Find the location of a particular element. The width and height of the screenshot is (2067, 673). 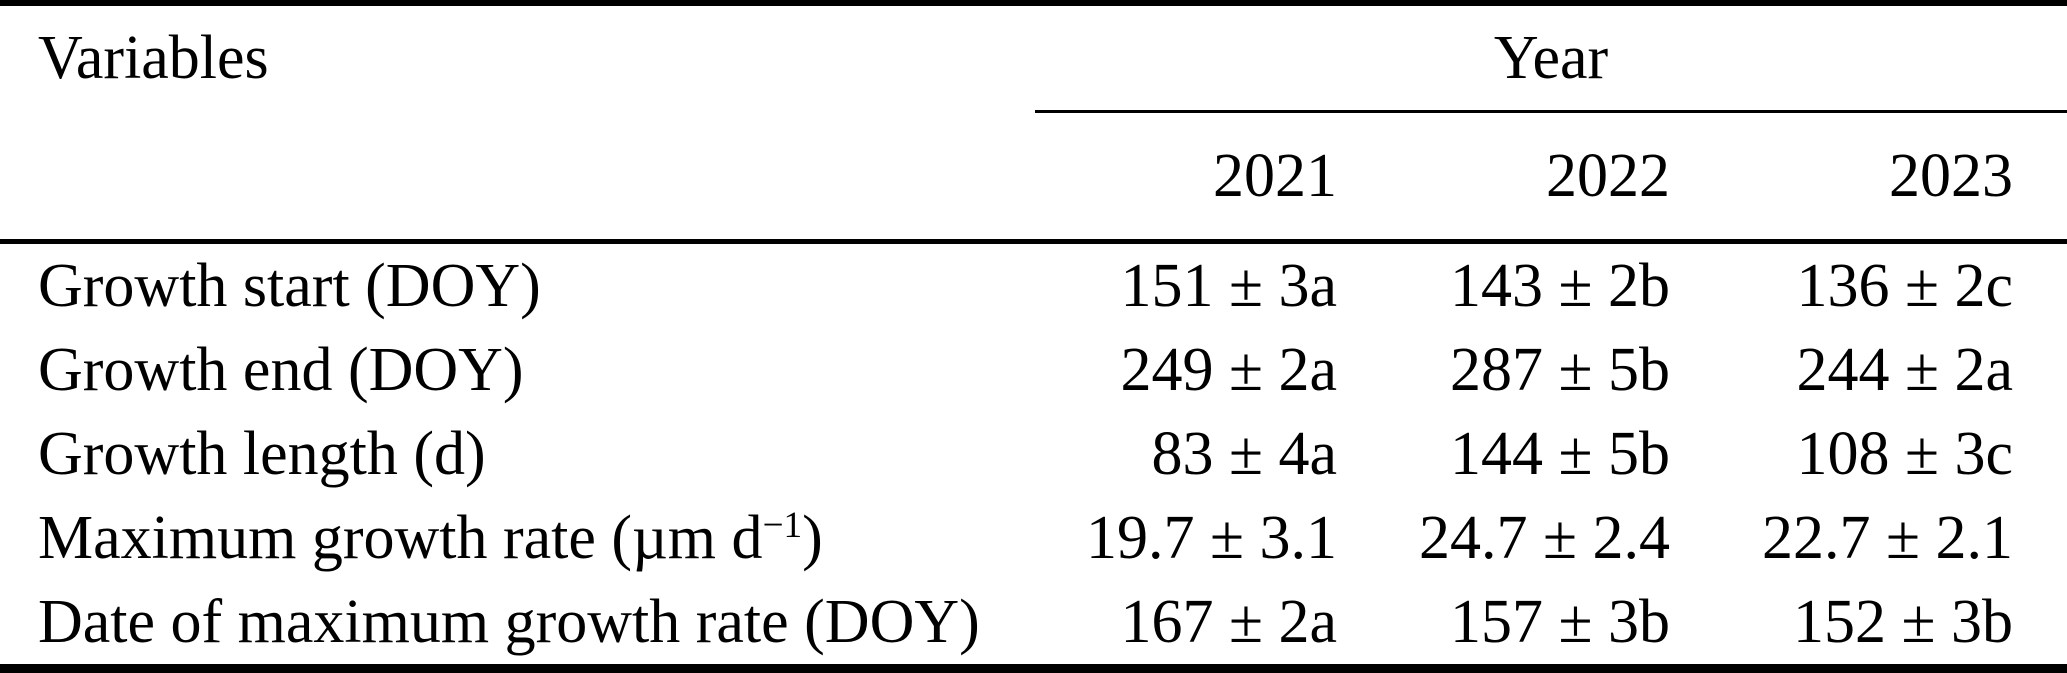

value-cell: 22.7 ± 2.1 is located at coordinates (1888, 537).